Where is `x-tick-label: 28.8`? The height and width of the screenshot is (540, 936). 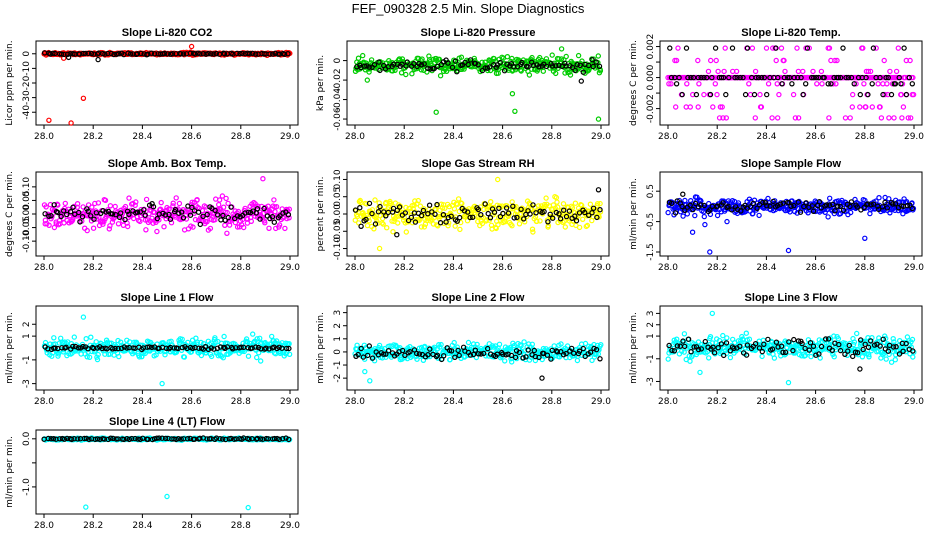
x-tick-label: 28.8 is located at coordinates (552, 137).